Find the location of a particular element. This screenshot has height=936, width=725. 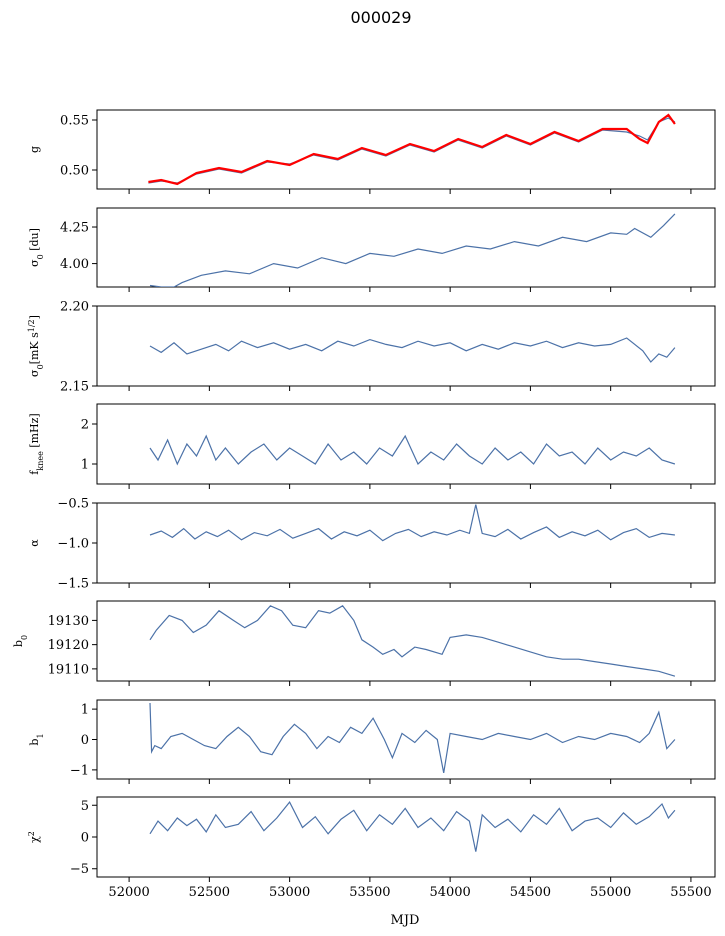

sigma0_noise-y-tick-label: 2.15 is located at coordinates (74, 387).